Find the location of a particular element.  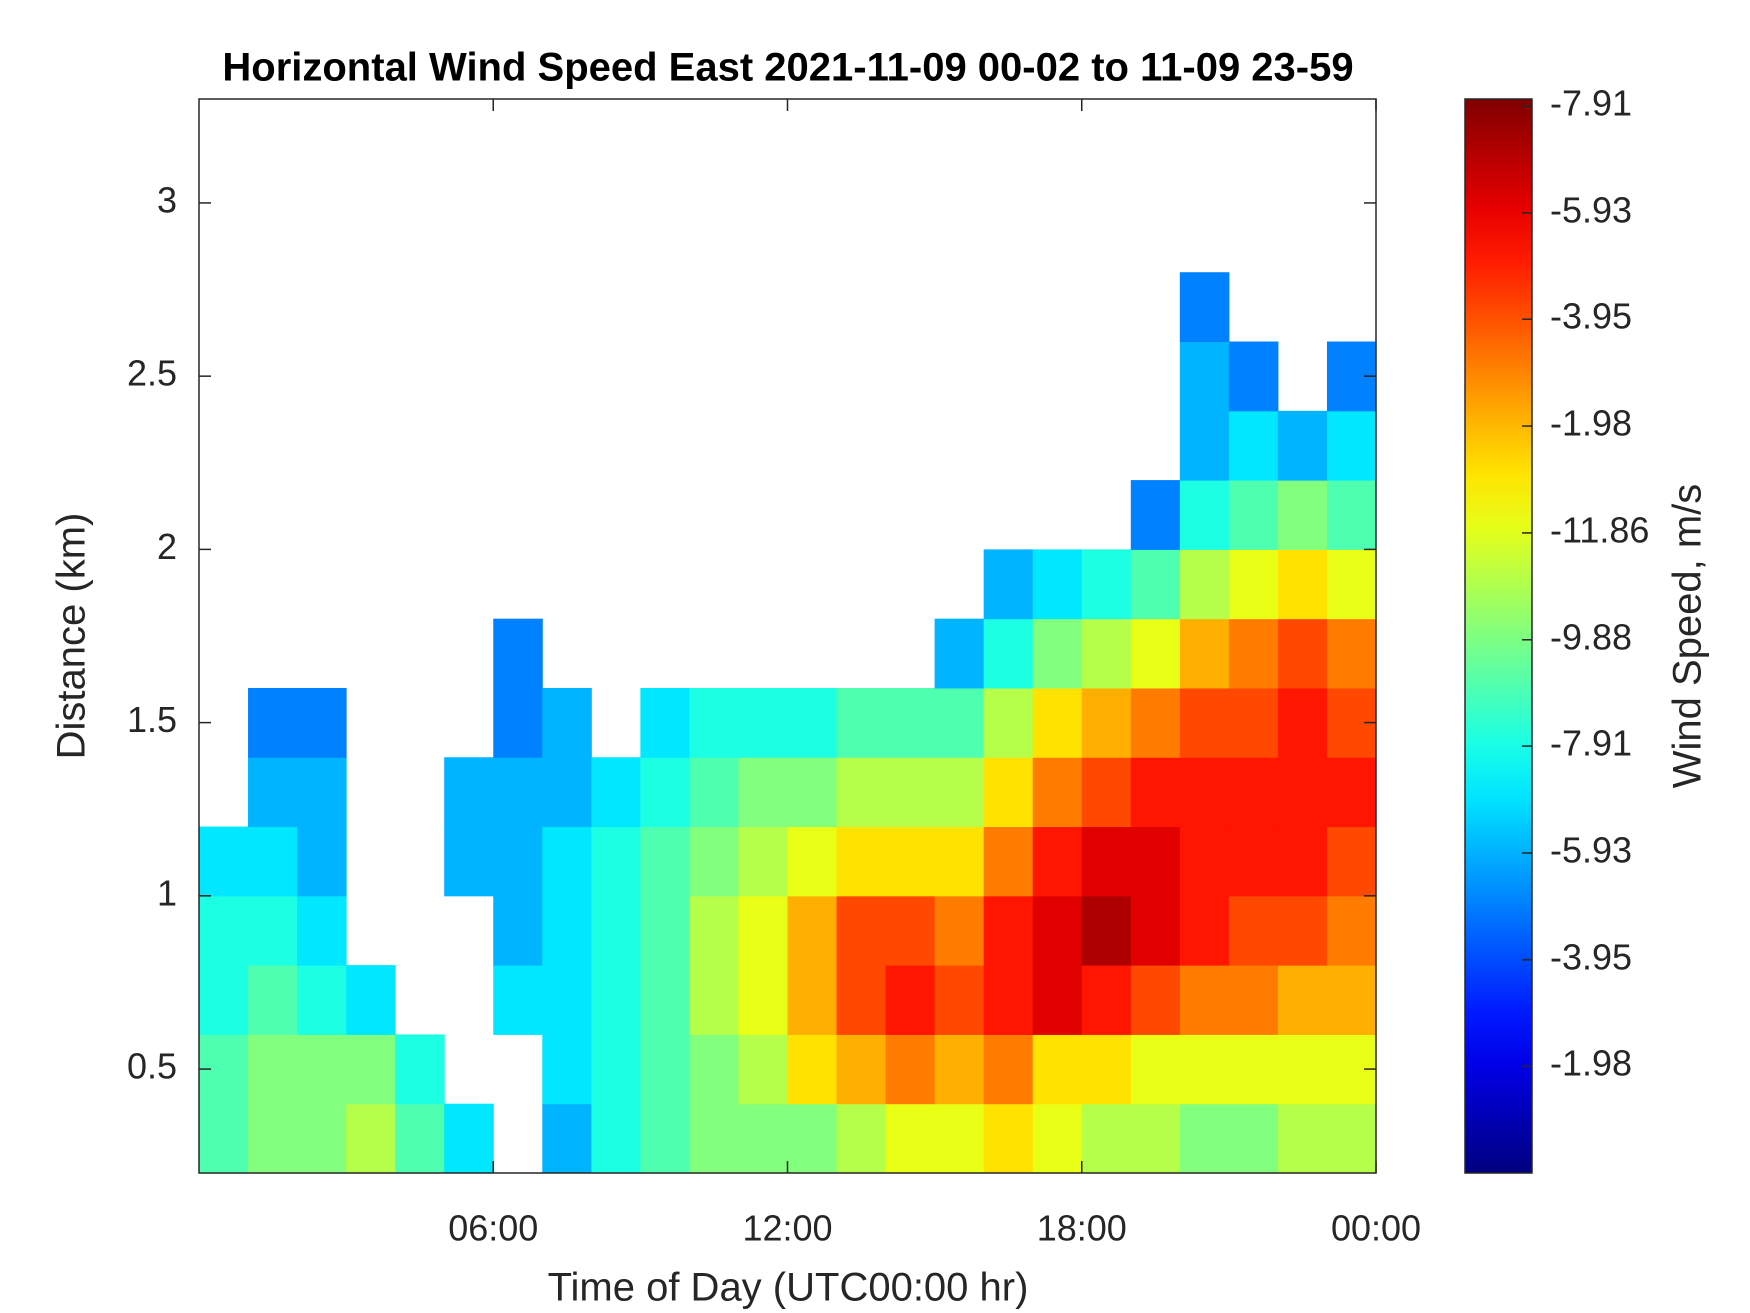

colorbar-tick-label: -1.98 is located at coordinates (1591, 1063).